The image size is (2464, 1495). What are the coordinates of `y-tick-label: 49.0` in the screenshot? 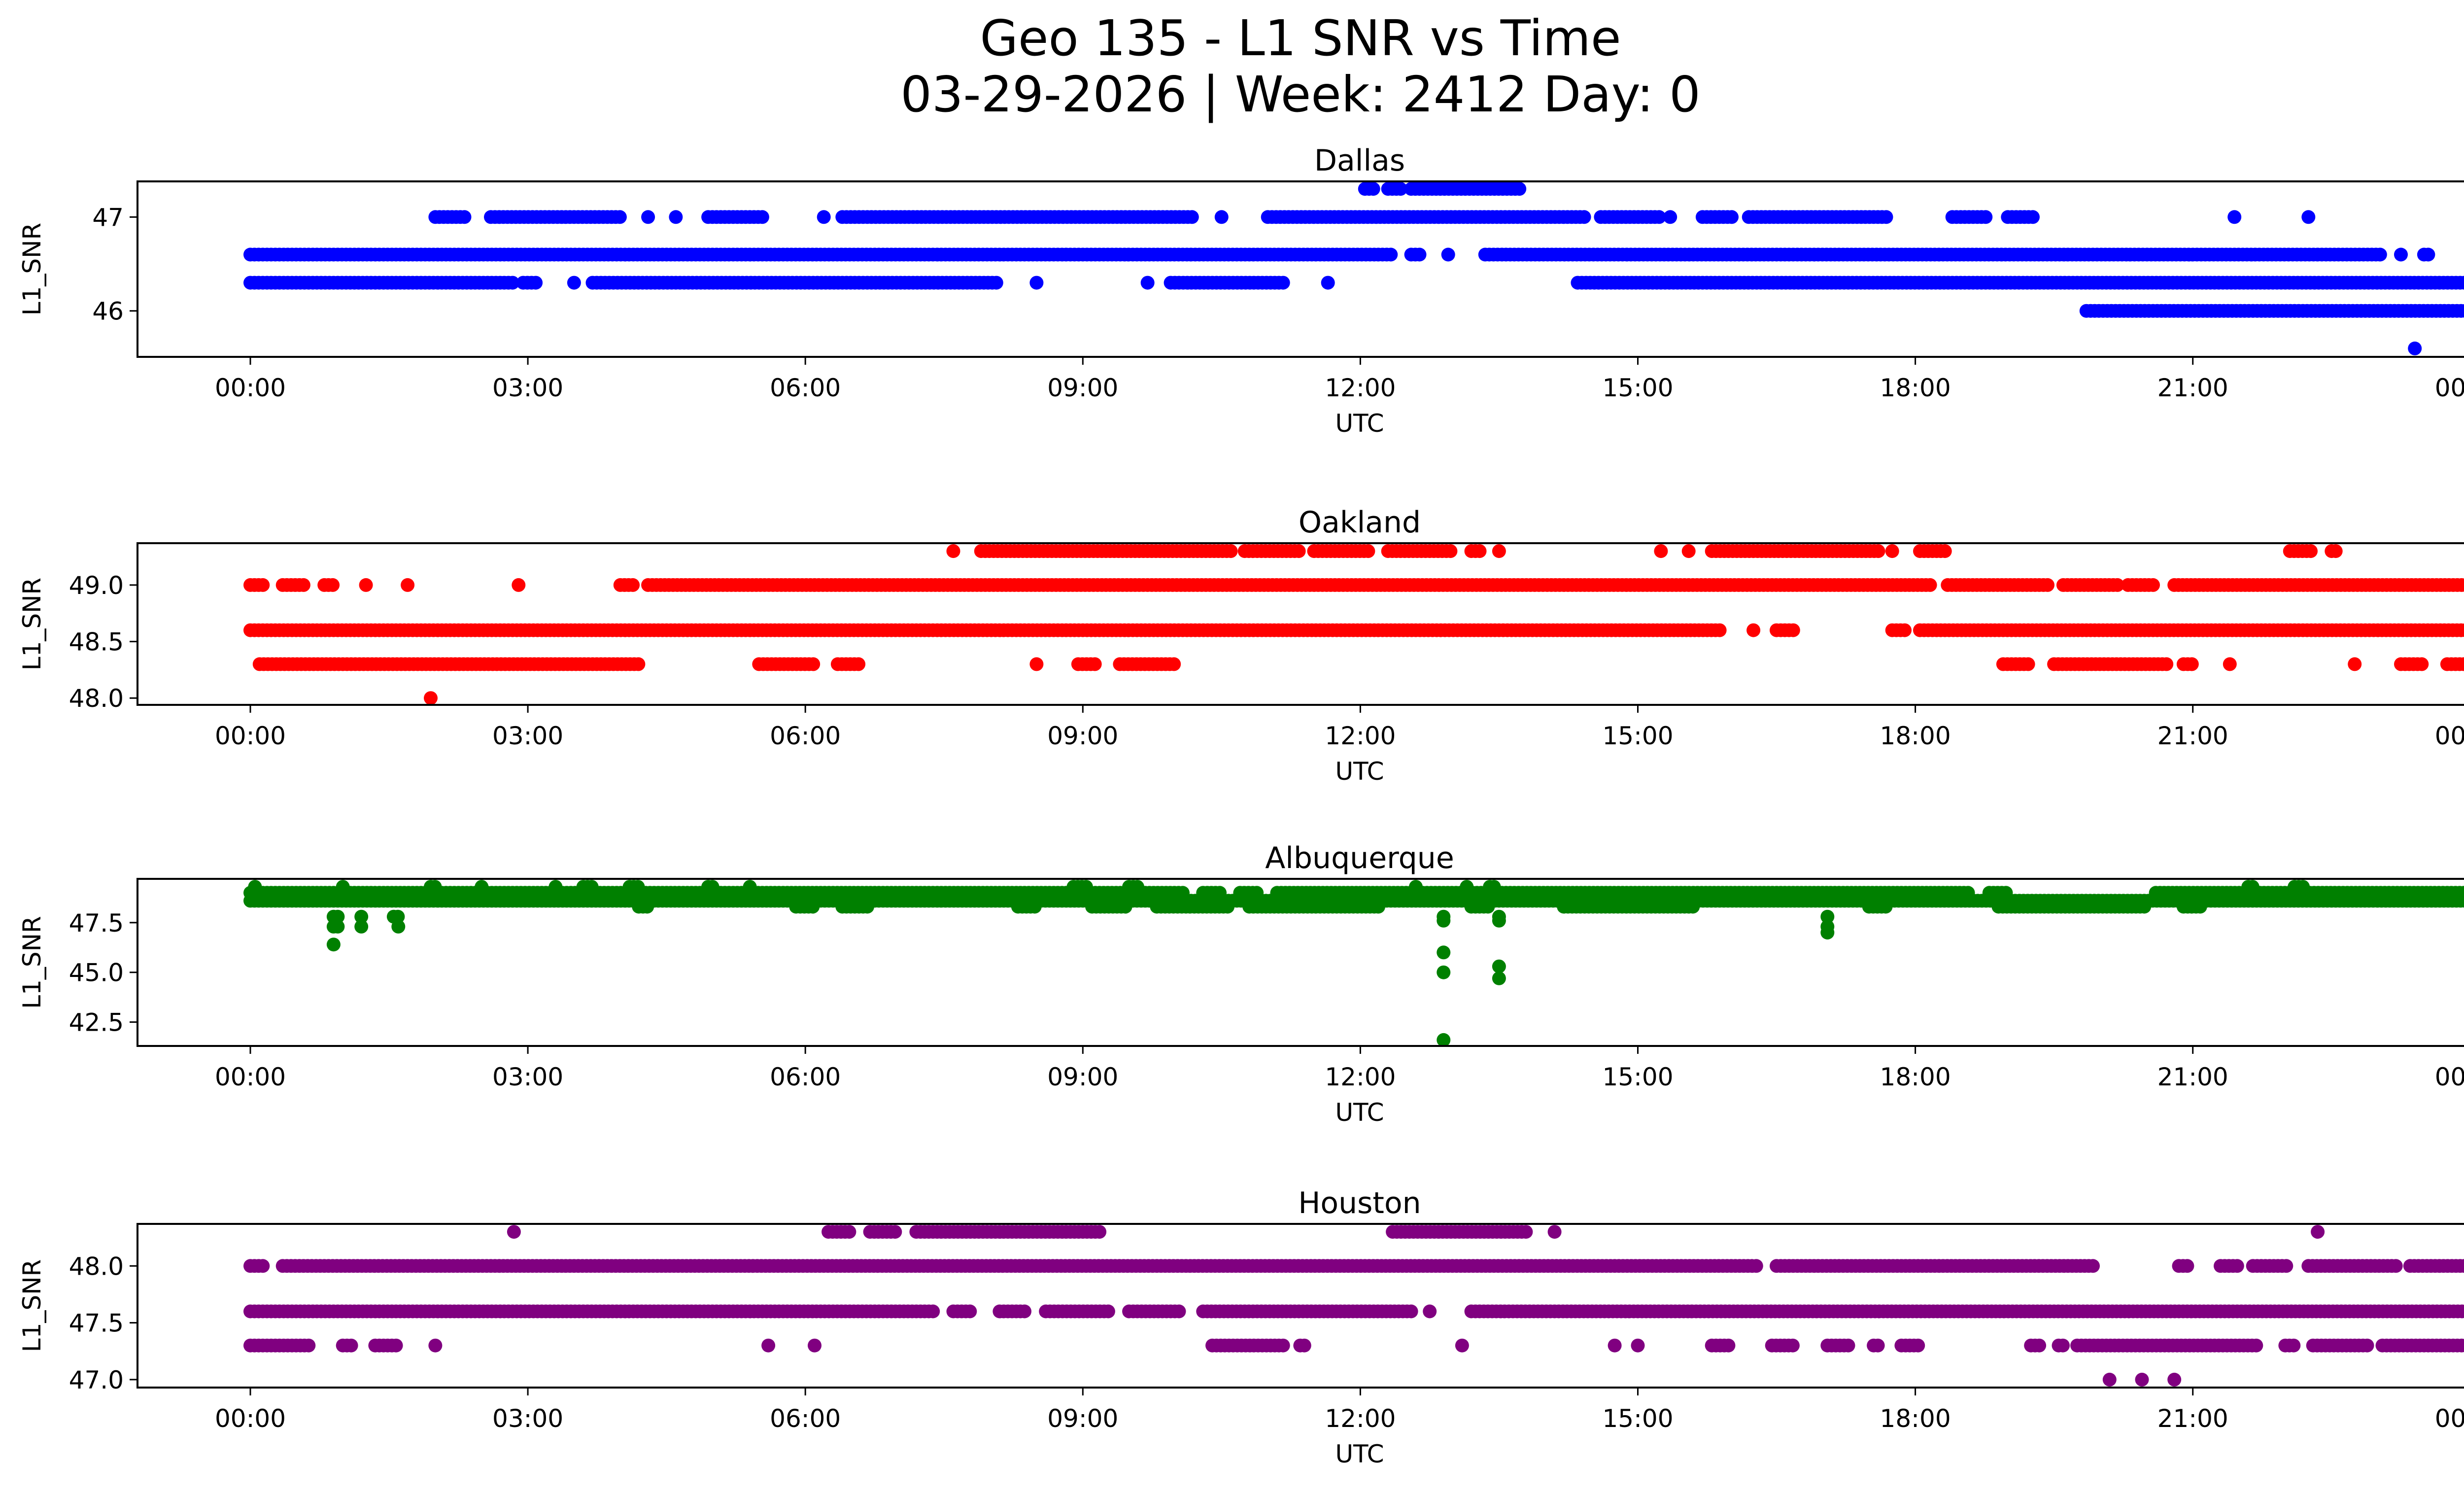 It's located at (96, 585).